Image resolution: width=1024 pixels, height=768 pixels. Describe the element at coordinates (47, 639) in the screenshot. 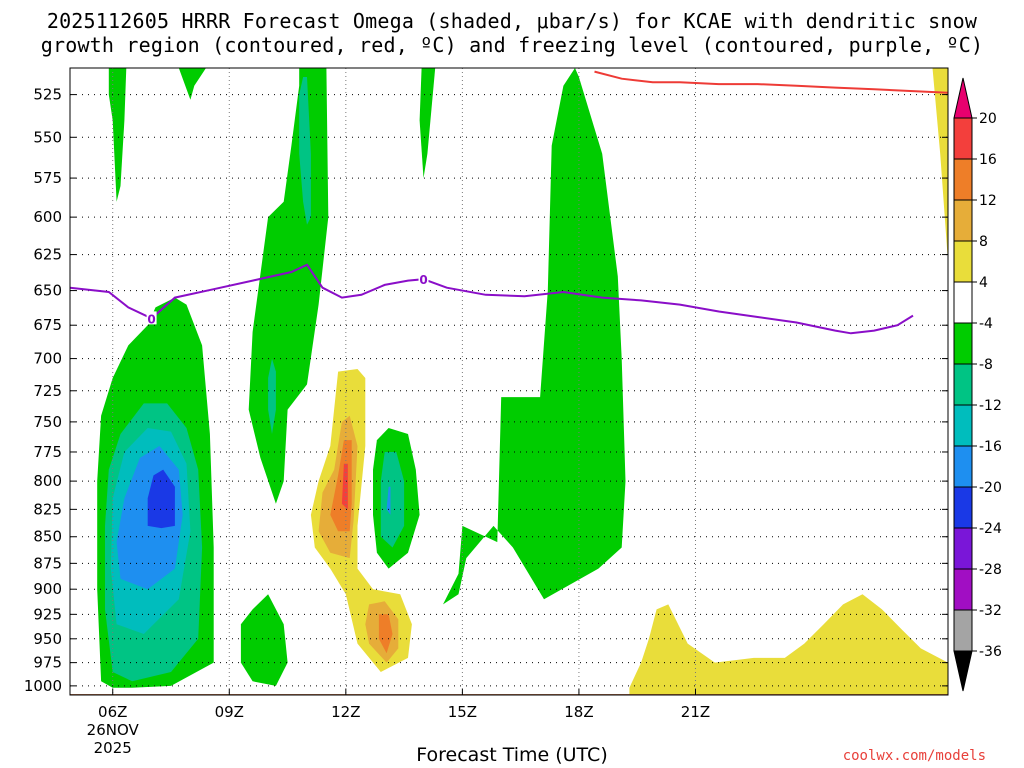

I see `y-tick-label-950: 950` at that location.